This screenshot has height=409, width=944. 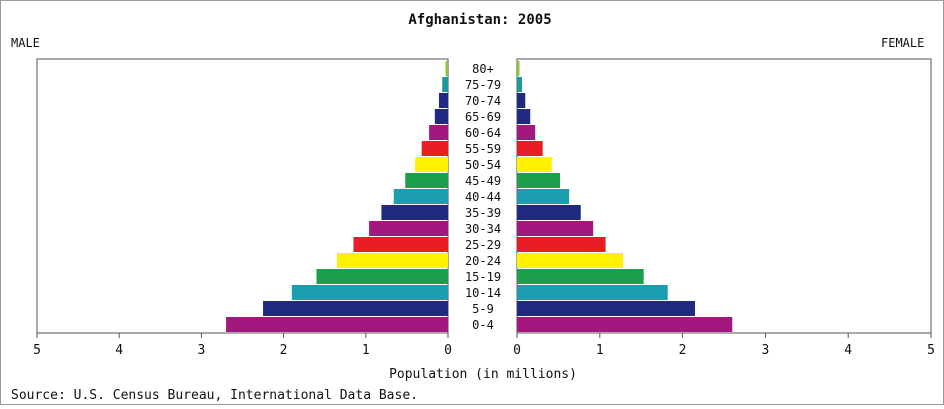 I want to click on age-label-40-44: 40-44, so click(x=483, y=197).